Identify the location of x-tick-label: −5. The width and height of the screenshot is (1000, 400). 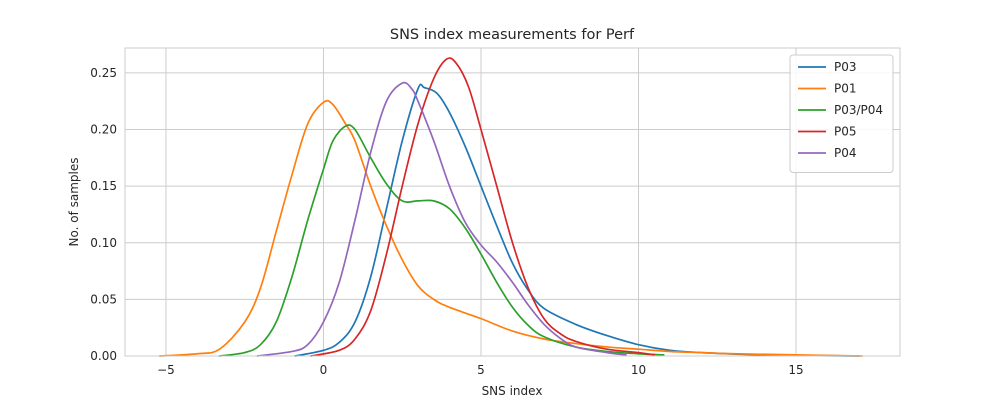
(166, 370).